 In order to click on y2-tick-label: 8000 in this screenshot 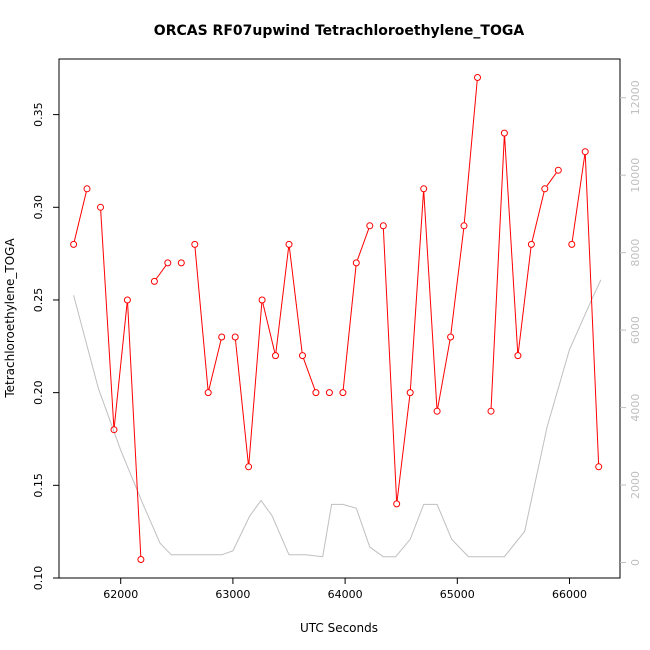, I will do `click(635, 253)`.